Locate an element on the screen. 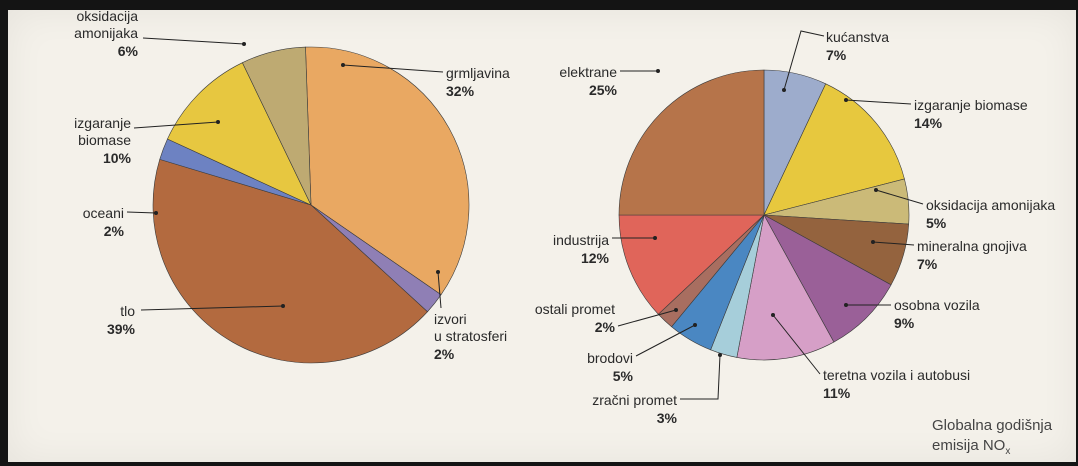 The image size is (1078, 466). leader-line-mineralna-gnojiva is located at coordinates (893, 243).